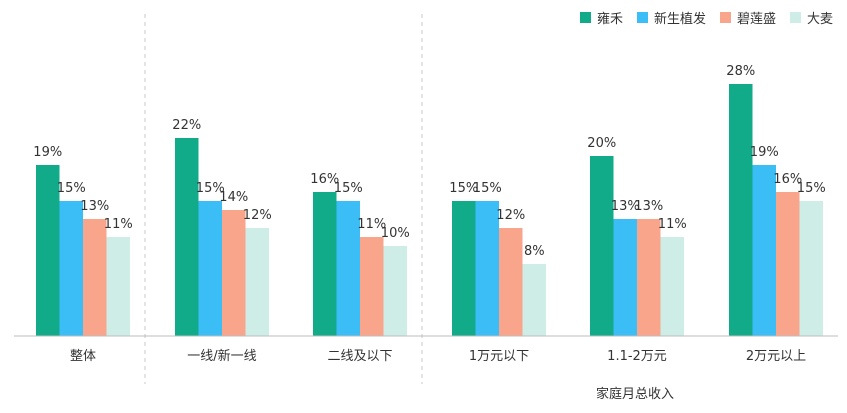 This screenshot has height=413, width=847. I want to click on legend-label-xinsheng: 新生植发, so click(679, 19).